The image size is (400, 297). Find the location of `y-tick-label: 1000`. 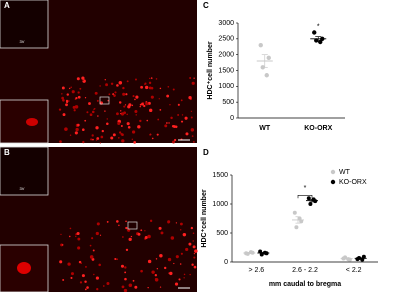

y-tick-label: 1000 is located at coordinates (220, 204).